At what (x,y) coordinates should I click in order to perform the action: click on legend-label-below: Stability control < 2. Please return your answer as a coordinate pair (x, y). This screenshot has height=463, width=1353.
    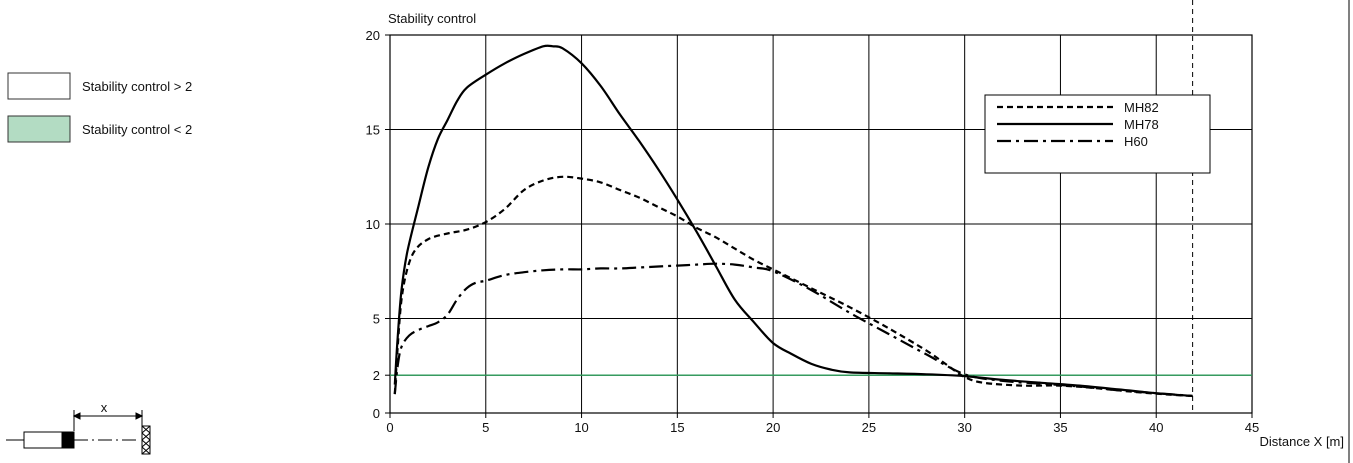
    Looking at the image, I should click on (137, 129).